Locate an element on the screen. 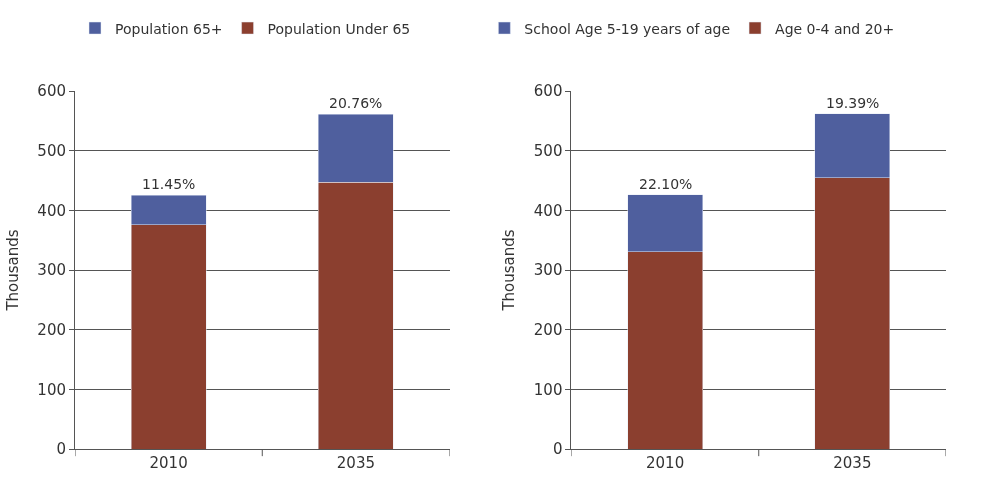 The height and width of the screenshot is (489, 1006). legend-label: Age 0-4 and 20+ is located at coordinates (835, 28).